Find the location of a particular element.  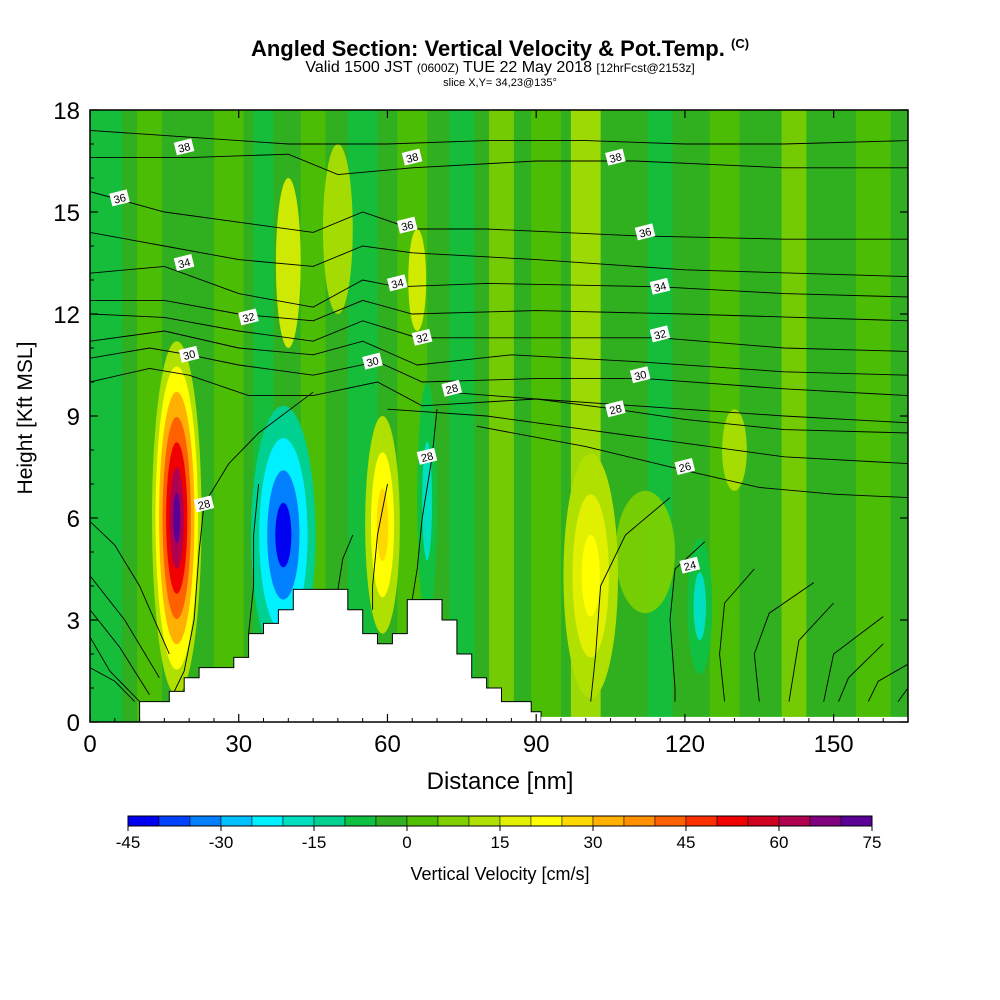

isotherm-label: 34 is located at coordinates (397, 283).